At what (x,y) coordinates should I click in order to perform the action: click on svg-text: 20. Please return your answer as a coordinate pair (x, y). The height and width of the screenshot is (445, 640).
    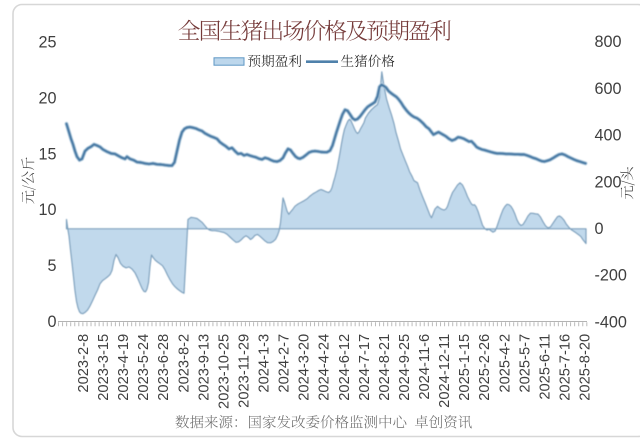
    Looking at the image, I should click on (47, 99).